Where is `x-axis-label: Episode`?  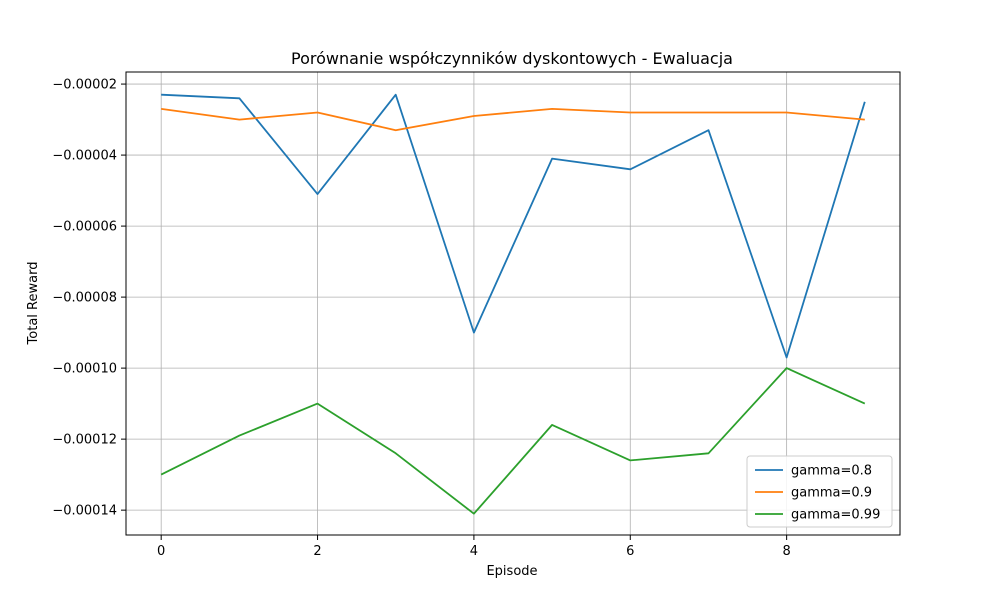
x-axis-label: Episode is located at coordinates (511, 571).